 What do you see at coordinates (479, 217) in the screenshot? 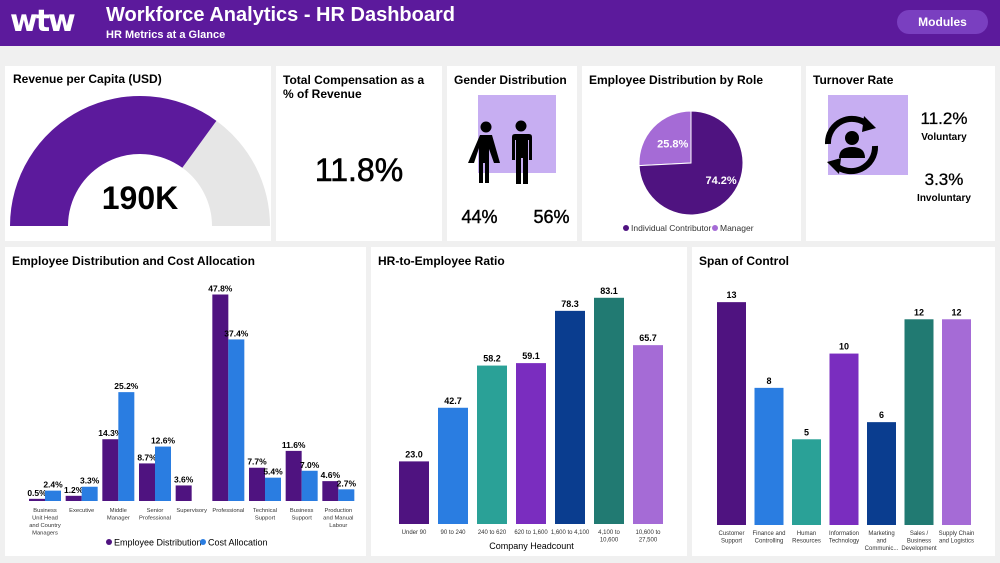
I see `gender-female-value: 44%` at bounding box center [479, 217].